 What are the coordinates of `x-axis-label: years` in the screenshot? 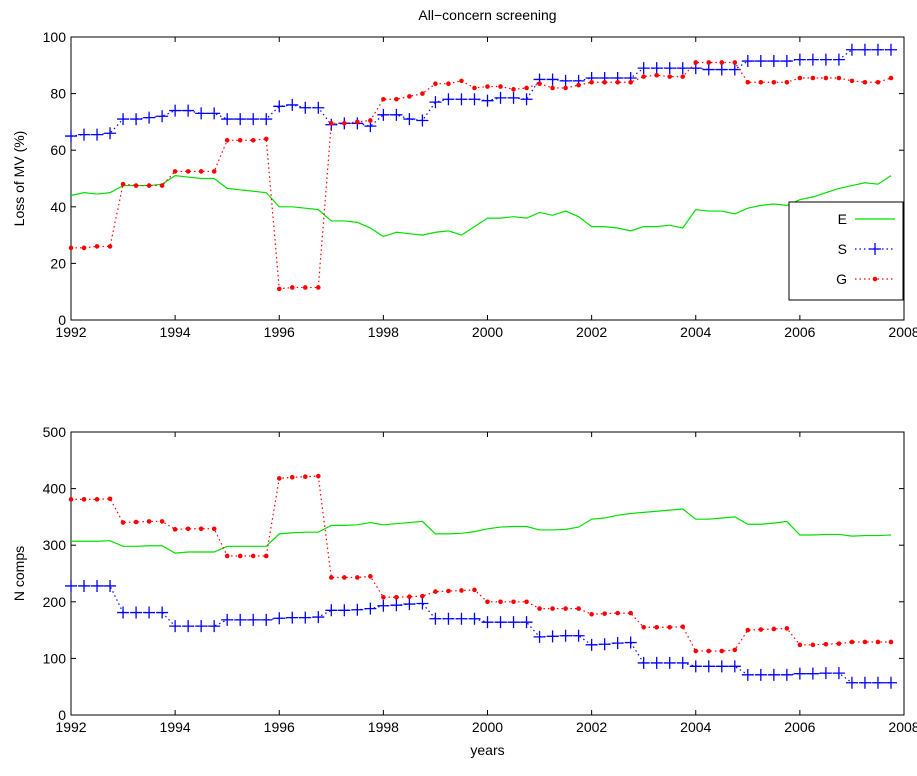 It's located at (487, 750).